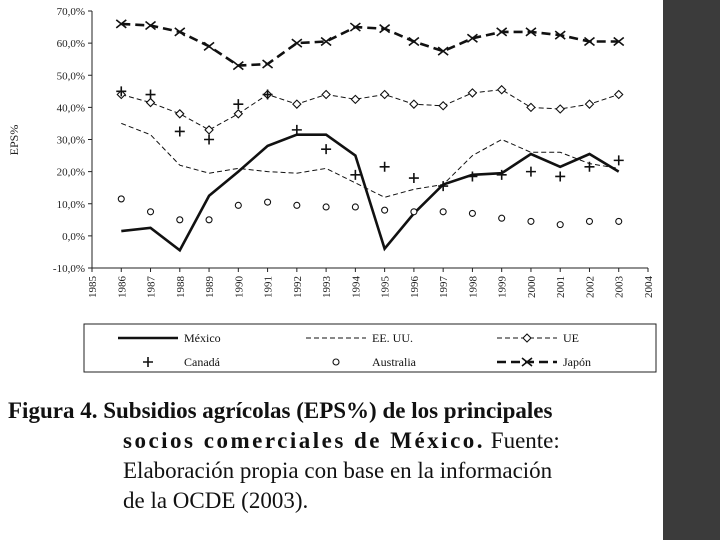 The width and height of the screenshot is (720, 540). What do you see at coordinates (71, 76) in the screenshot?
I see `y-tick-label: 50,0%` at bounding box center [71, 76].